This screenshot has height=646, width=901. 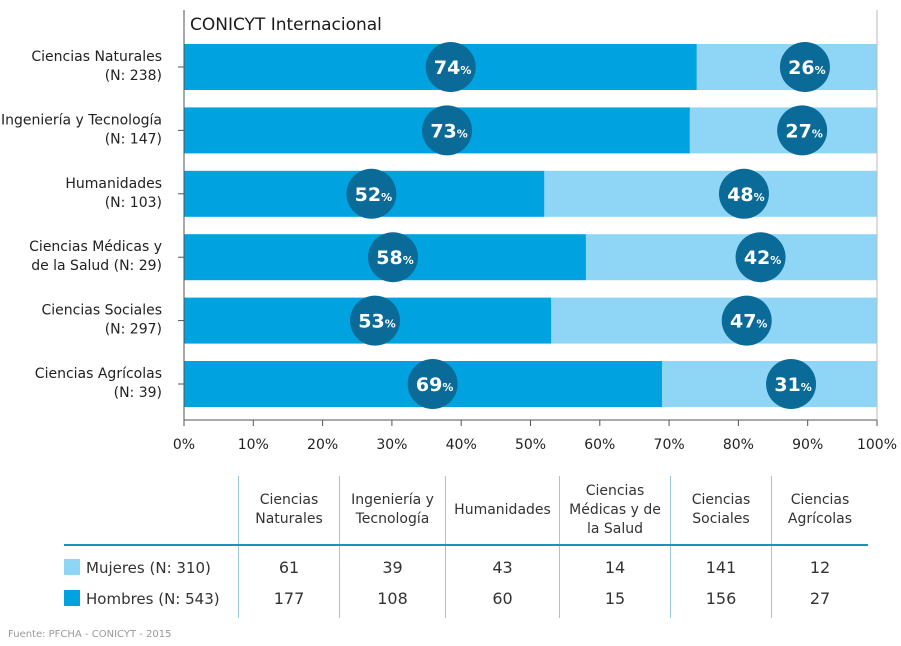 I want to click on value-label: 47%, so click(x=746, y=320).